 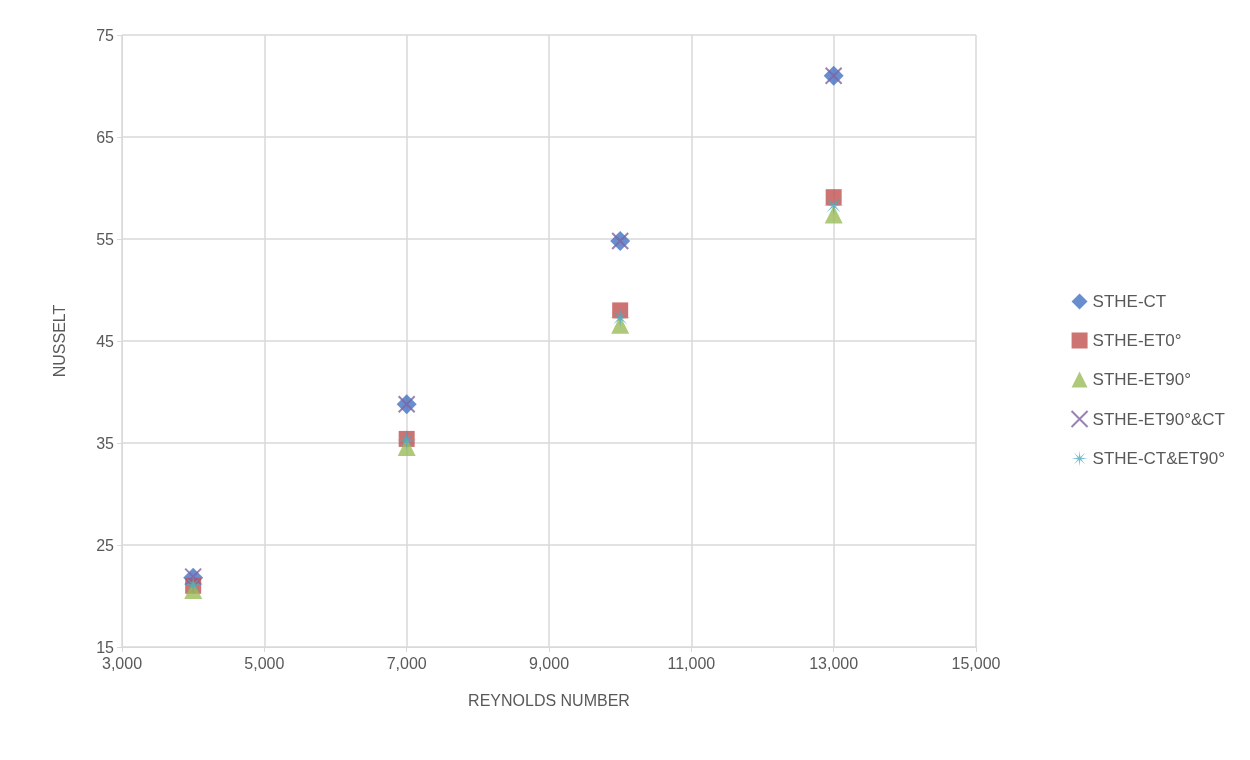 I want to click on y-tick-label: 15, so click(x=105, y=647).